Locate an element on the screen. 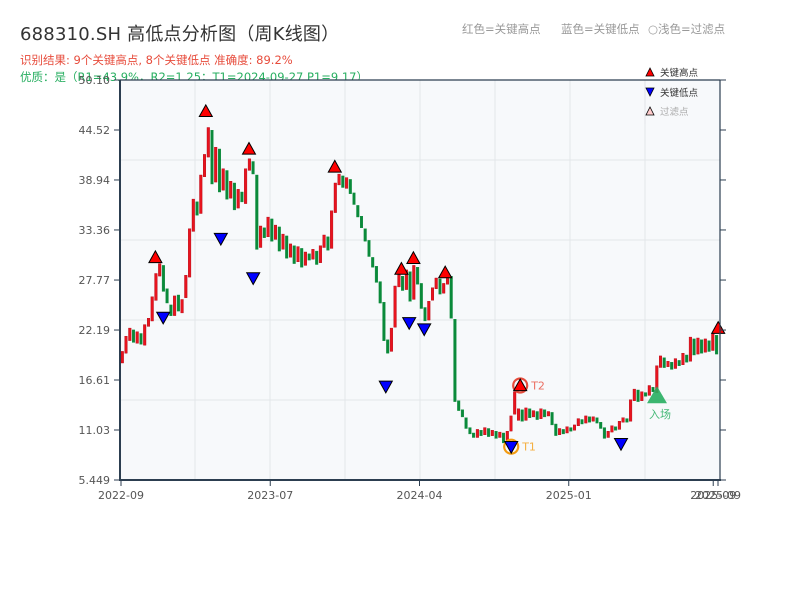 The image size is (800, 600). legend-note-red: 红色=关键高点 is located at coordinates (501, 29).